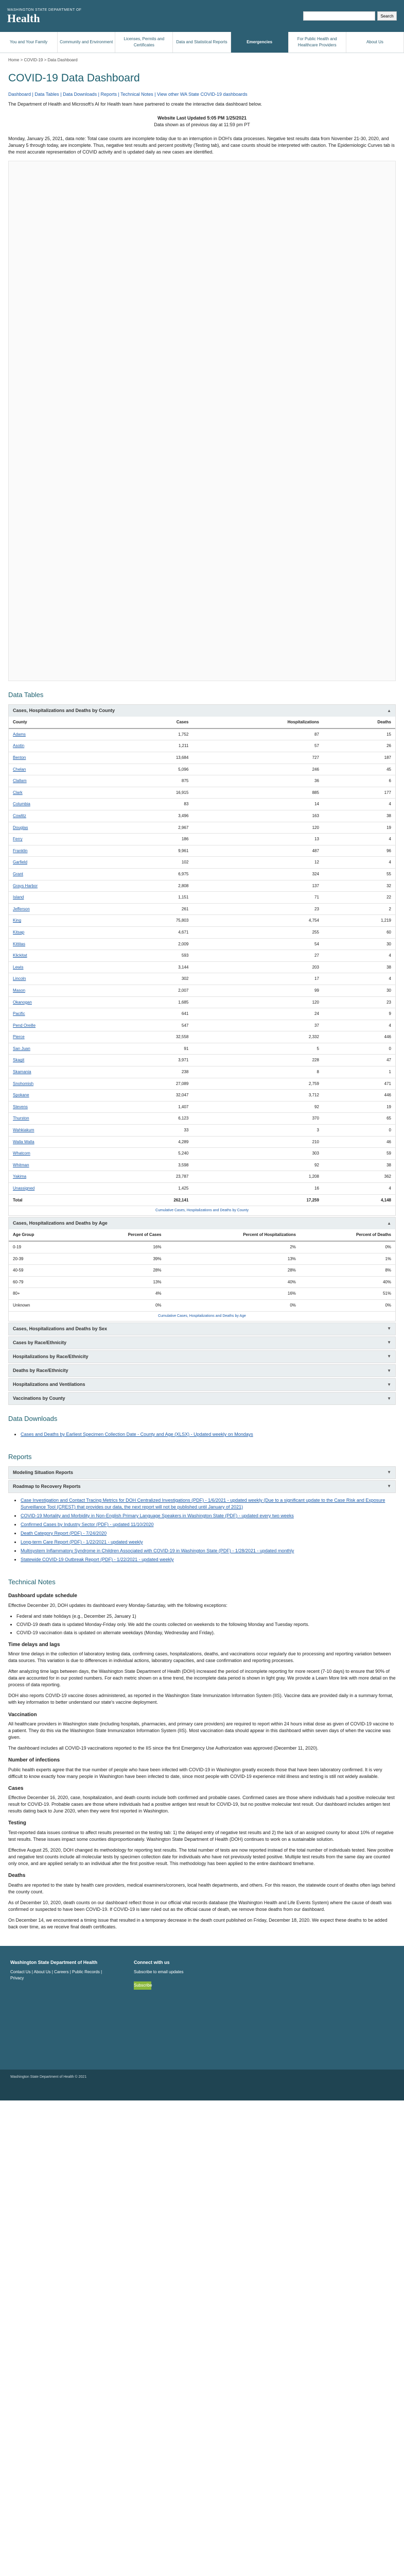 This screenshot has height=2576, width=404. Describe the element at coordinates (17, 920) in the screenshot. I see `county-link: King` at that location.